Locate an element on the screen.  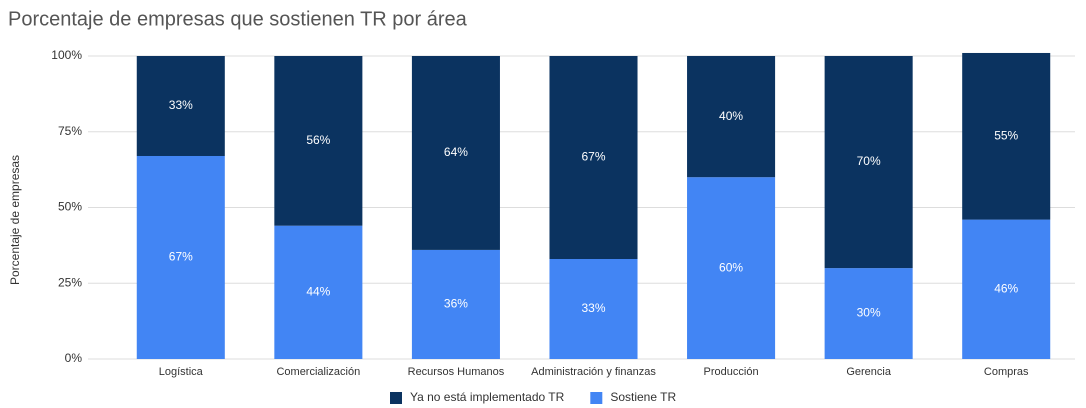
y-tick-label: 50% is located at coordinates (70, 207).